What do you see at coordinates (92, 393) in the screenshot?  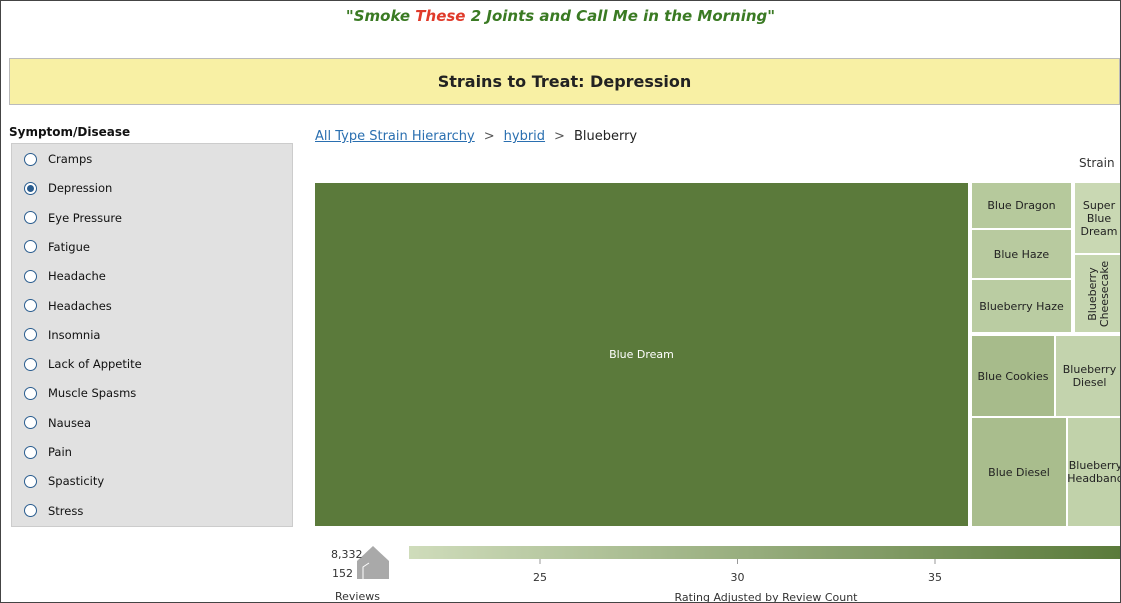 I see `option-label: Muscle Spasms` at bounding box center [92, 393].